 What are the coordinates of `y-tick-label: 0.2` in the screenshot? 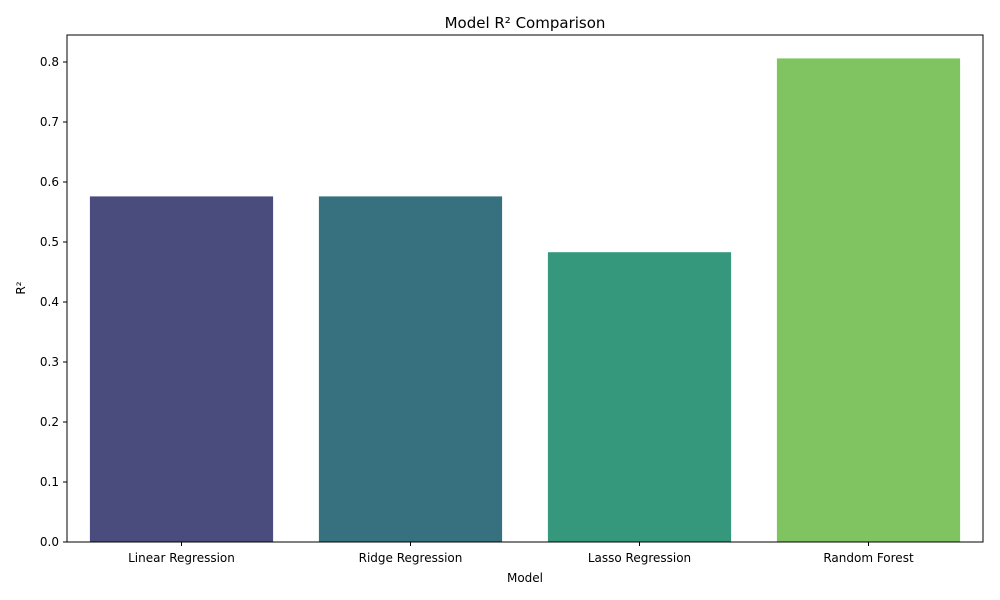 It's located at (49, 422).